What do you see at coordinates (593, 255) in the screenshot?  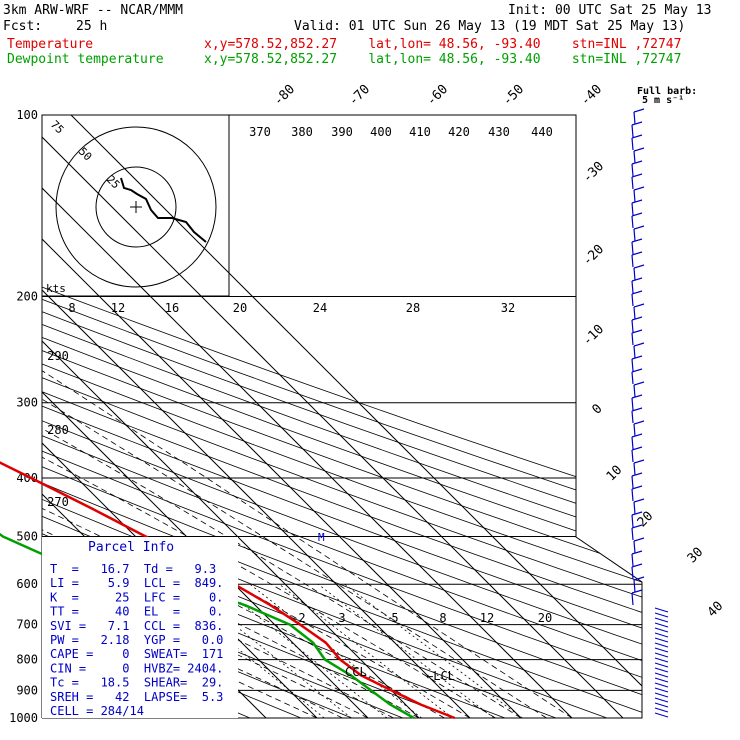 I see `isotherm-label: -20` at bounding box center [593, 255].